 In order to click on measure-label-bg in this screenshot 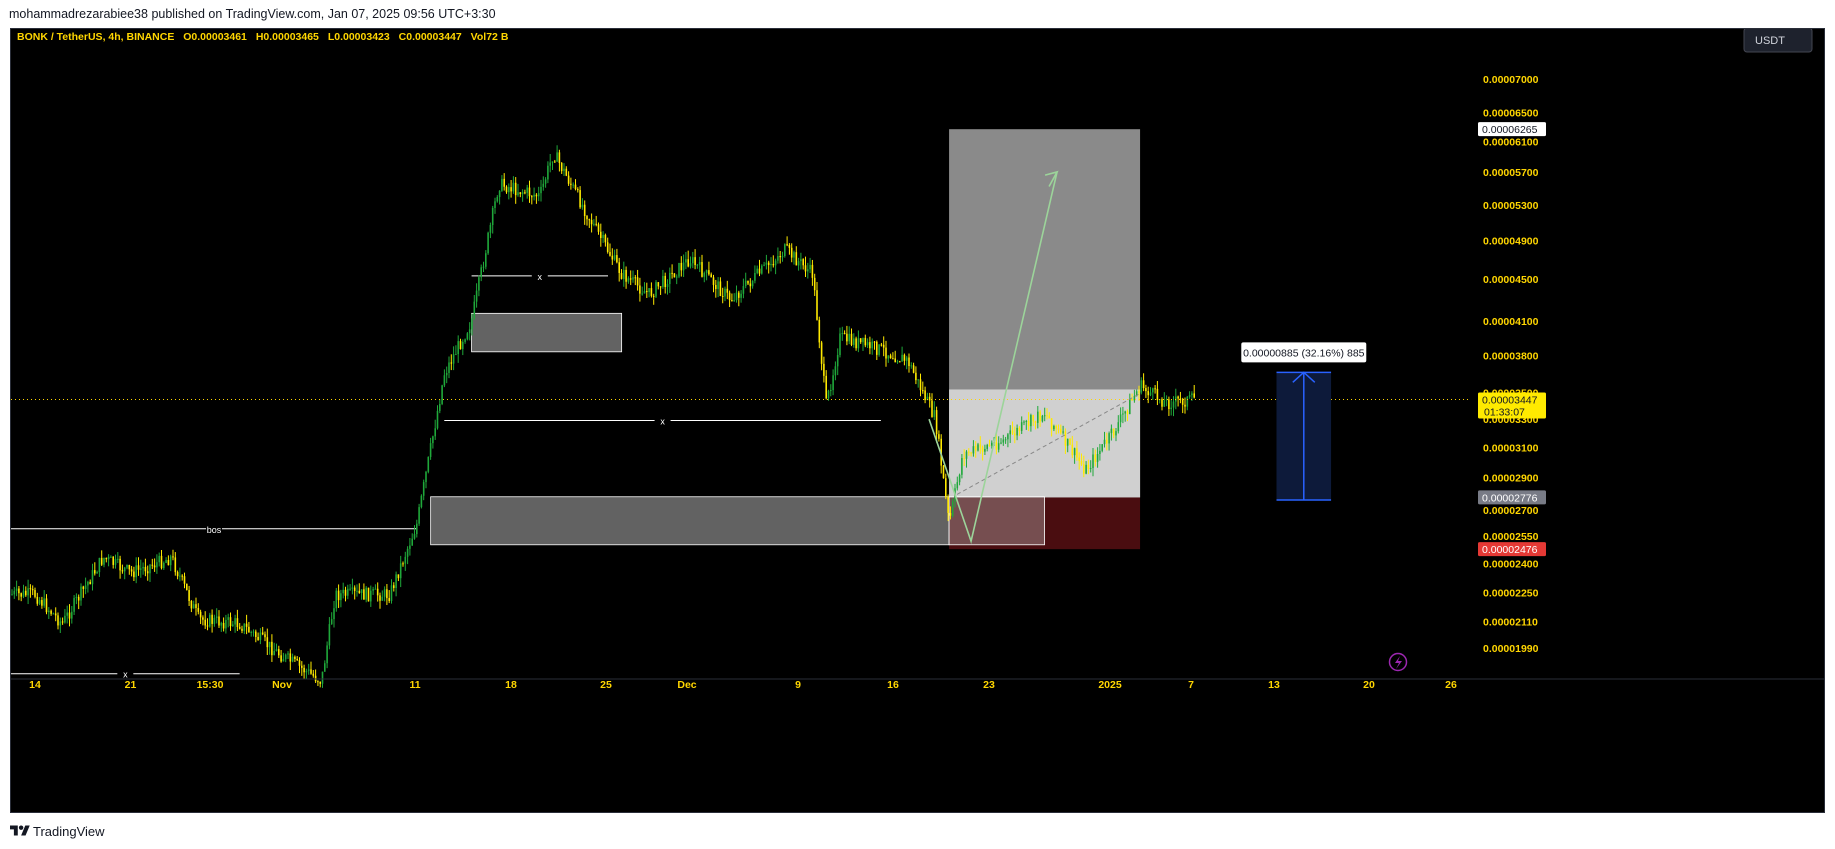, I will do `click(1304, 352)`.